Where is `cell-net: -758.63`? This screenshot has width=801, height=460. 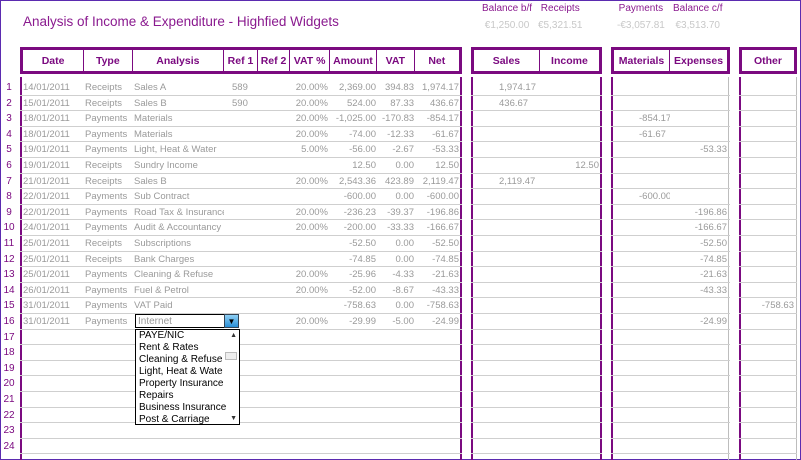 cell-net: -758.63 is located at coordinates (442, 306).